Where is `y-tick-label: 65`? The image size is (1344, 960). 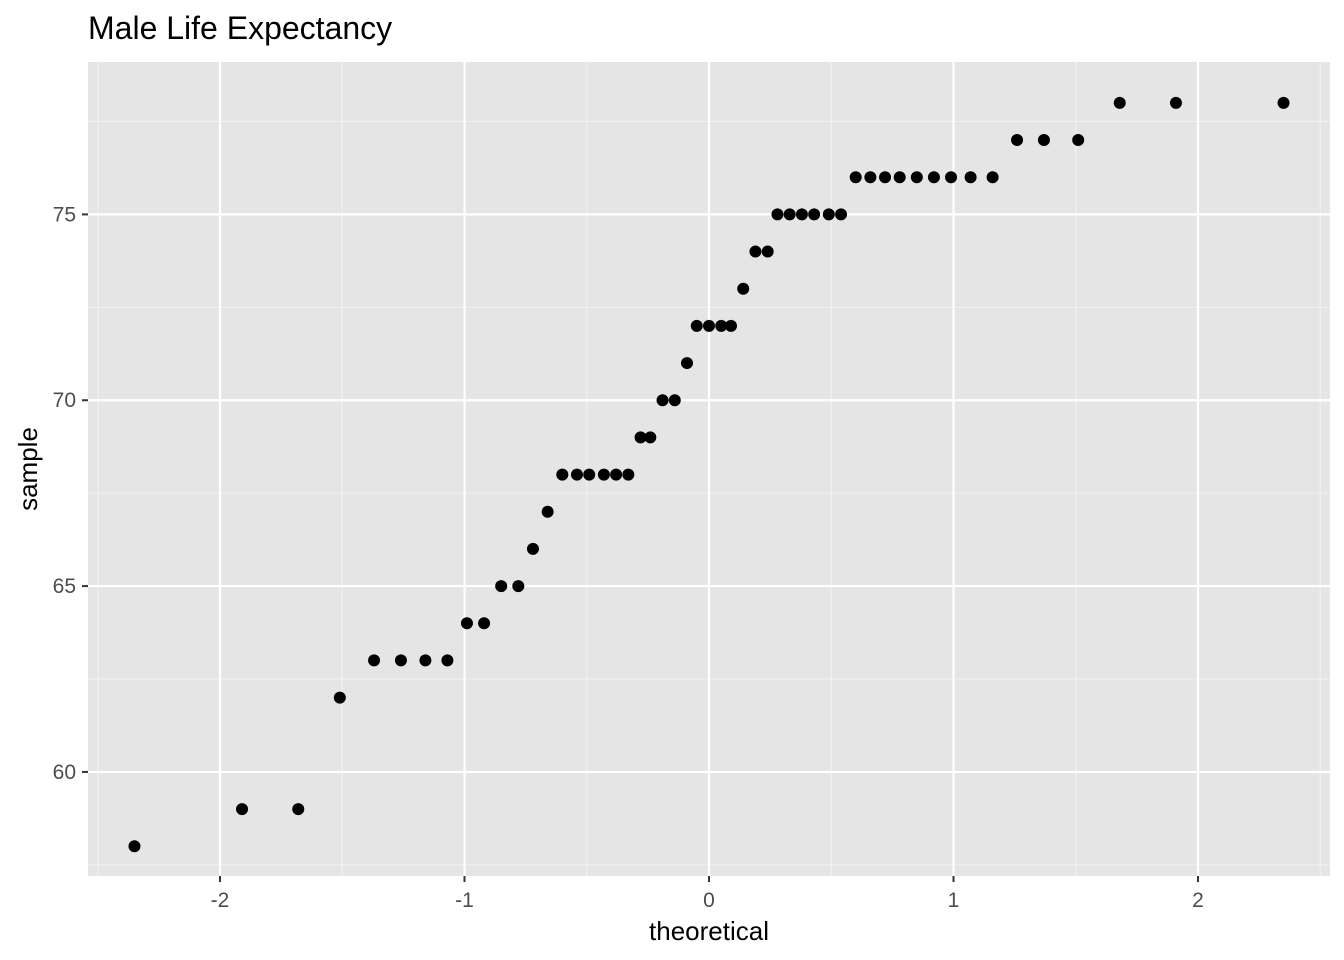 y-tick-label: 65 is located at coordinates (64, 586).